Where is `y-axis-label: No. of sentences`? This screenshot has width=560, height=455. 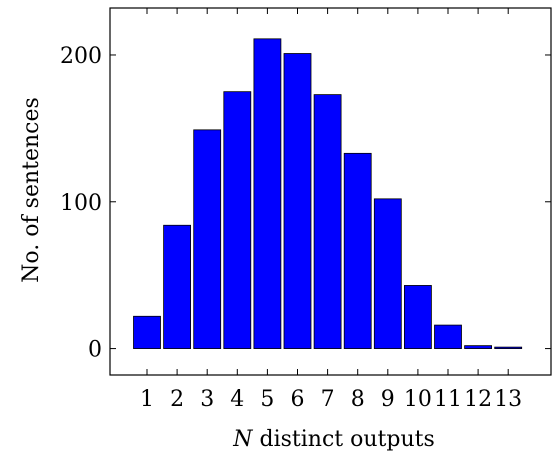 y-axis-label: No. of sentences is located at coordinates (31, 190).